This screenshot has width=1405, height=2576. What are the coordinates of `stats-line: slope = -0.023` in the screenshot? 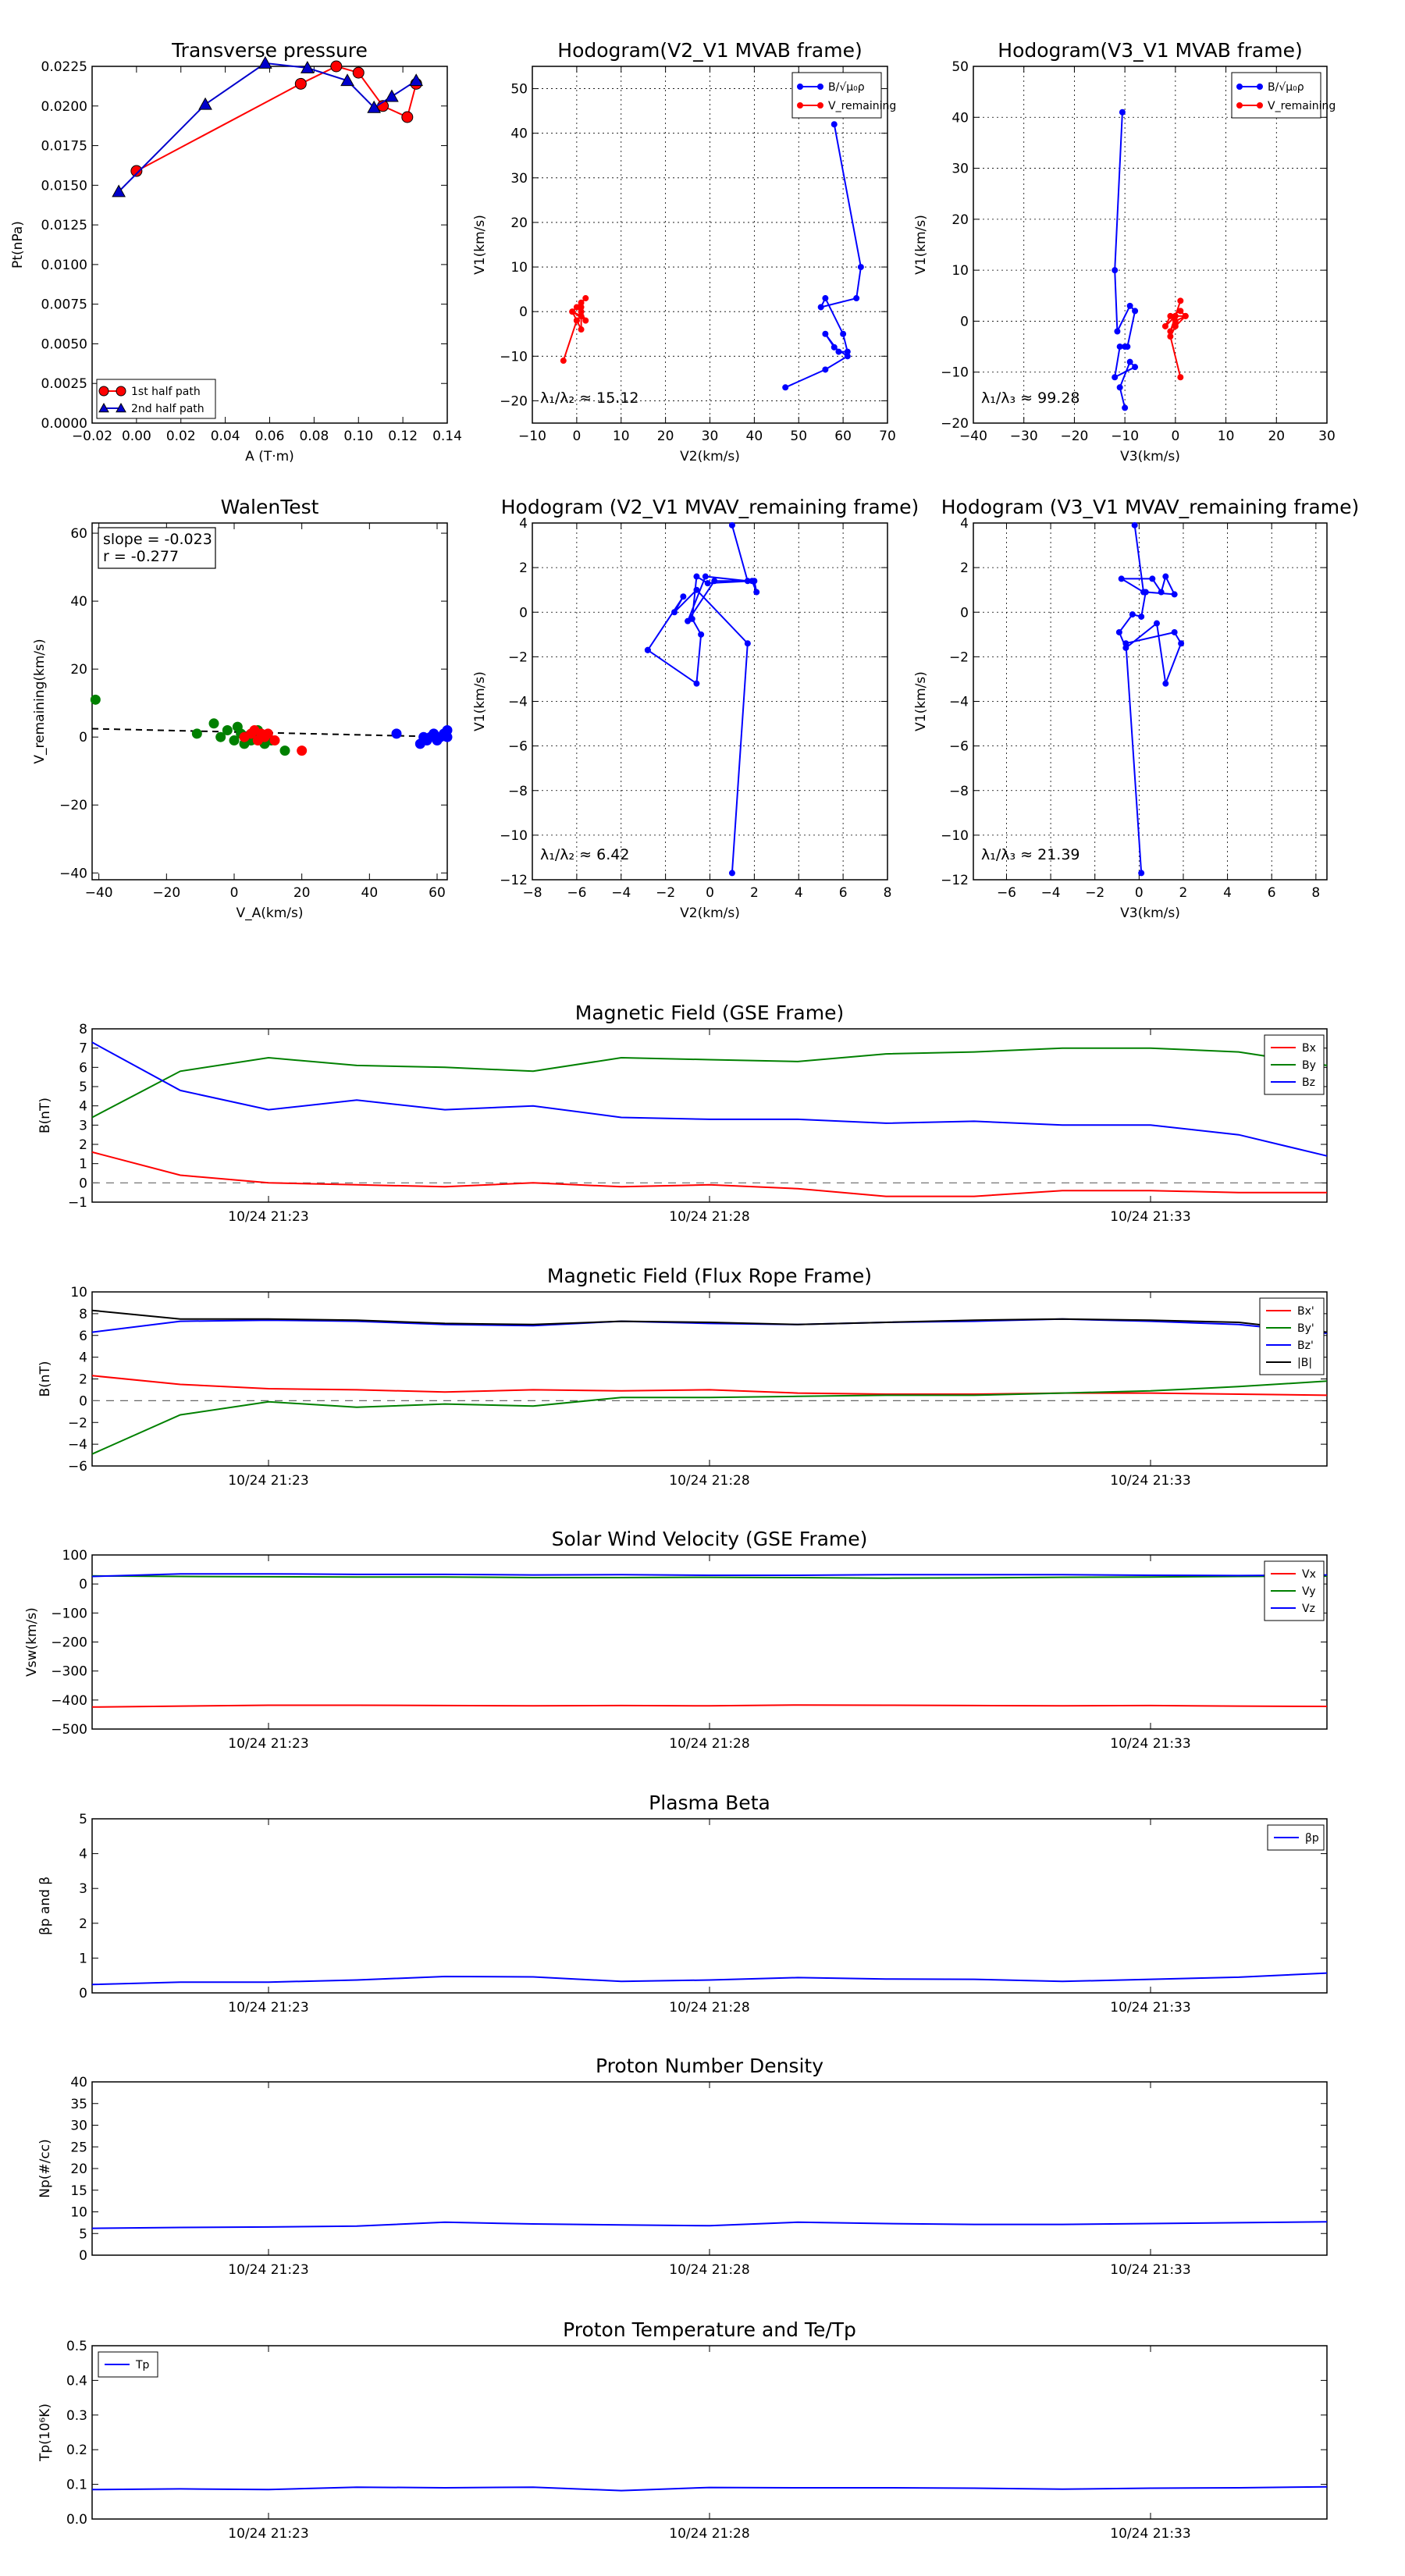 It's located at (157, 539).